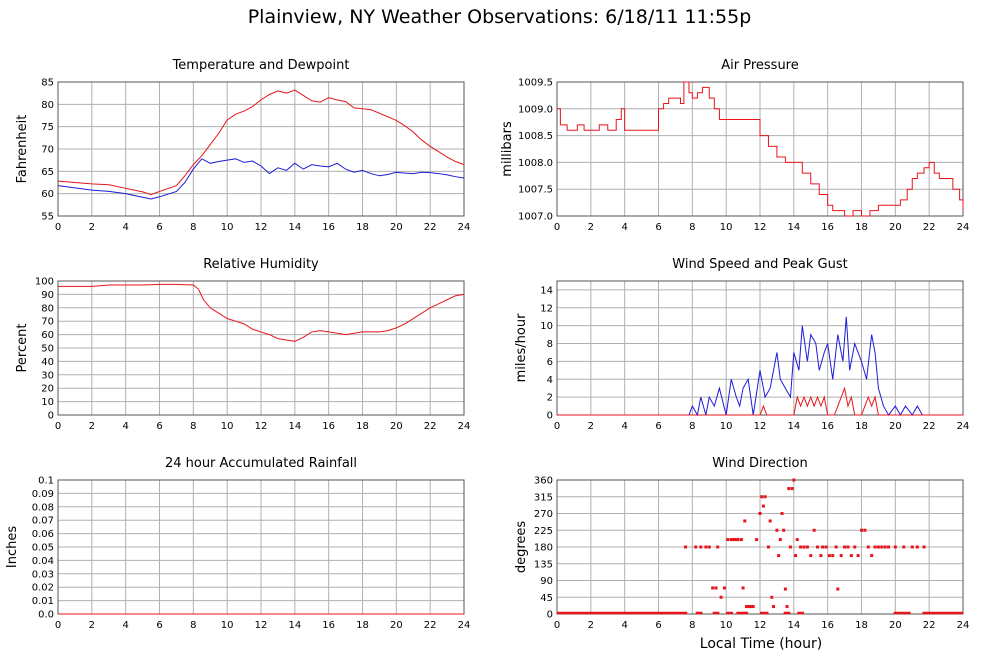 Image resolution: width=999 pixels, height=659 pixels. Describe the element at coordinates (760, 463) in the screenshot. I see `direction-title: Wind Direction` at that location.